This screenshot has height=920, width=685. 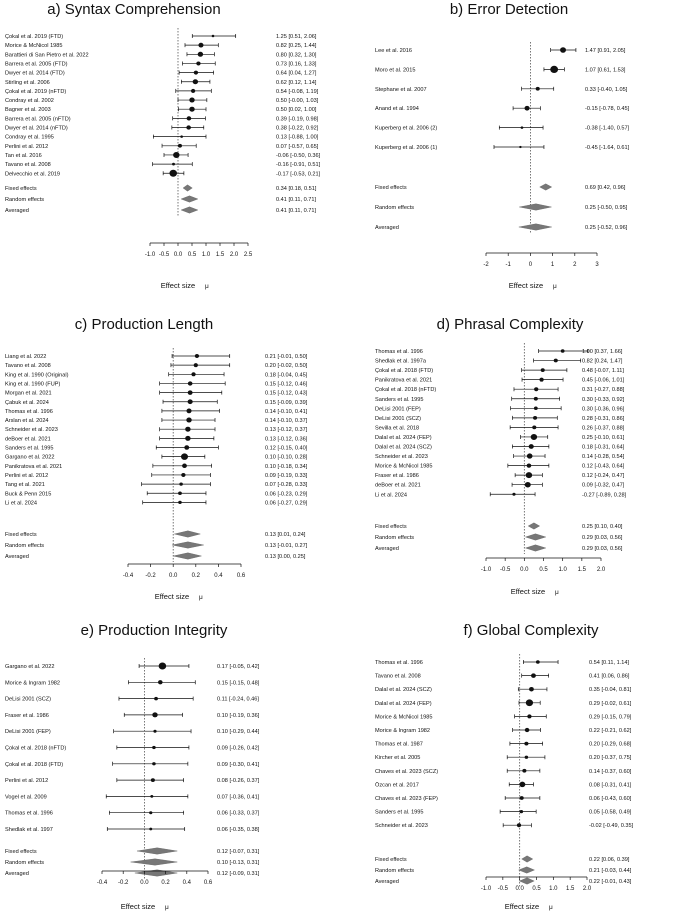 I want to click on study-ci-text: 0.05 [-0.58, 0.49], so click(x=610, y=813).